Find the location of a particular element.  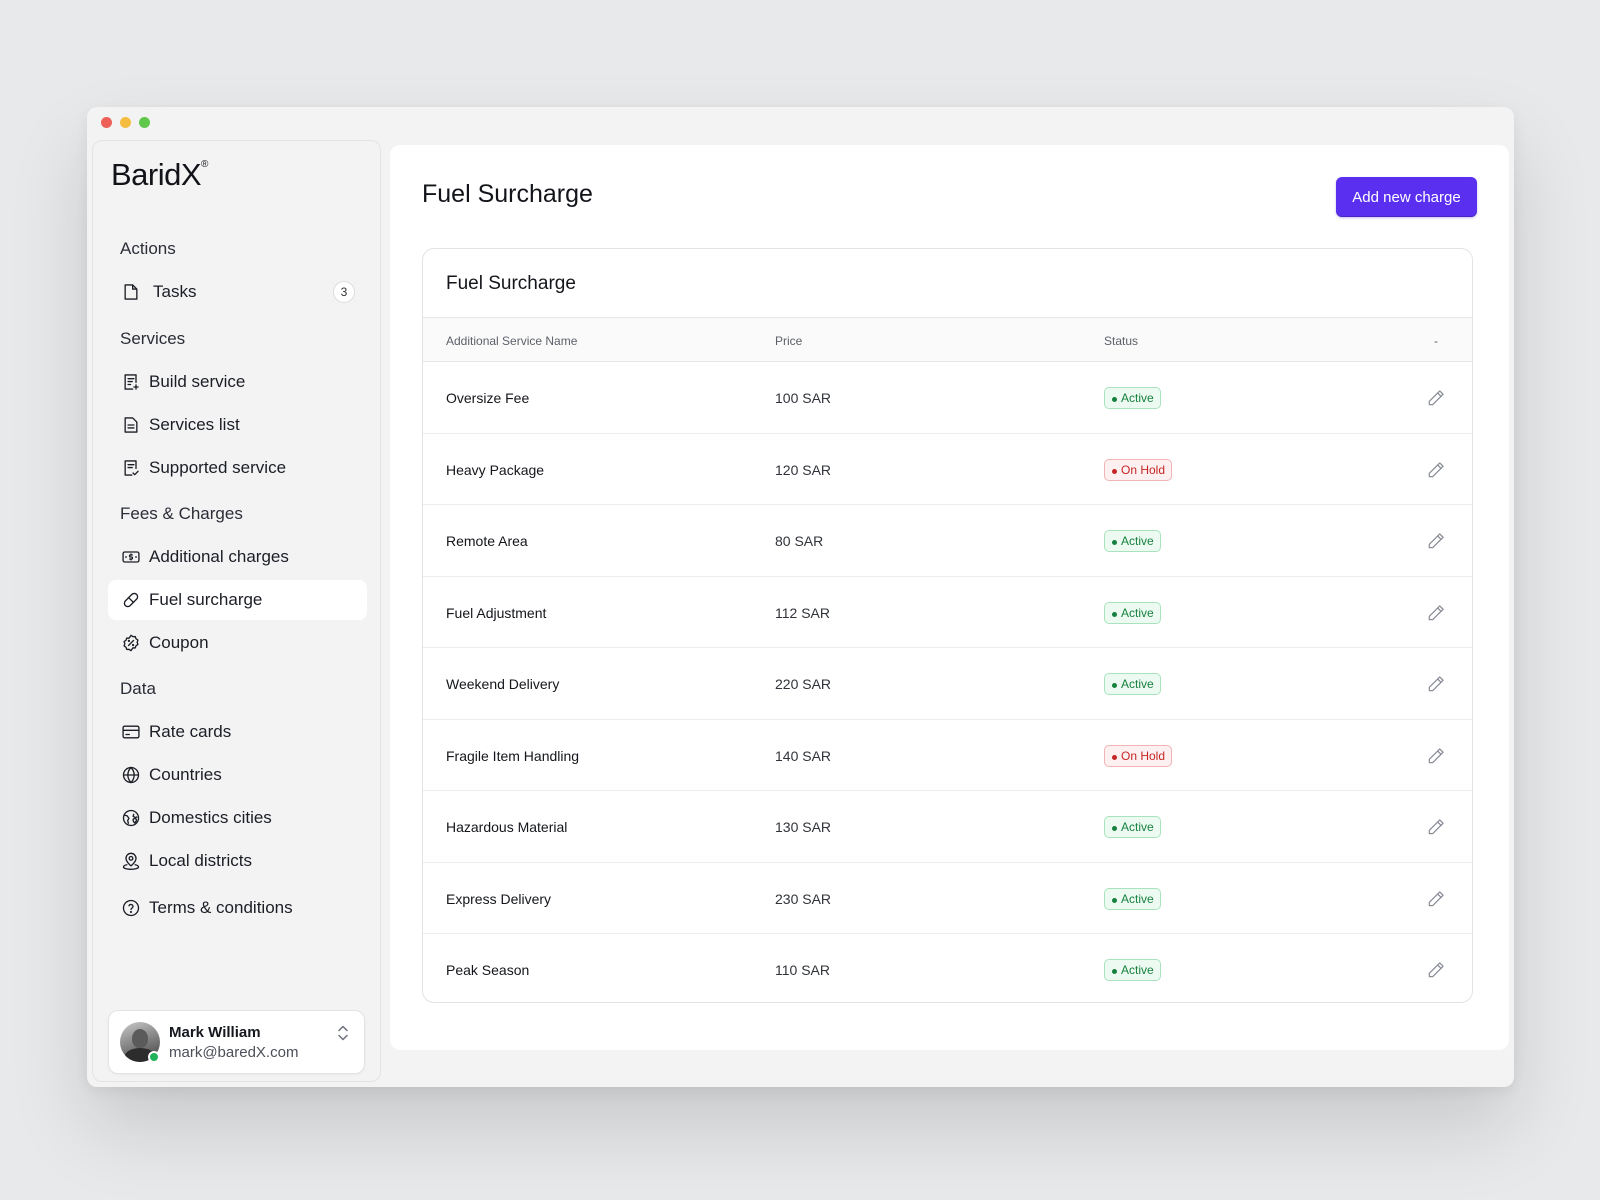

section-data: Data is located at coordinates (138, 688).